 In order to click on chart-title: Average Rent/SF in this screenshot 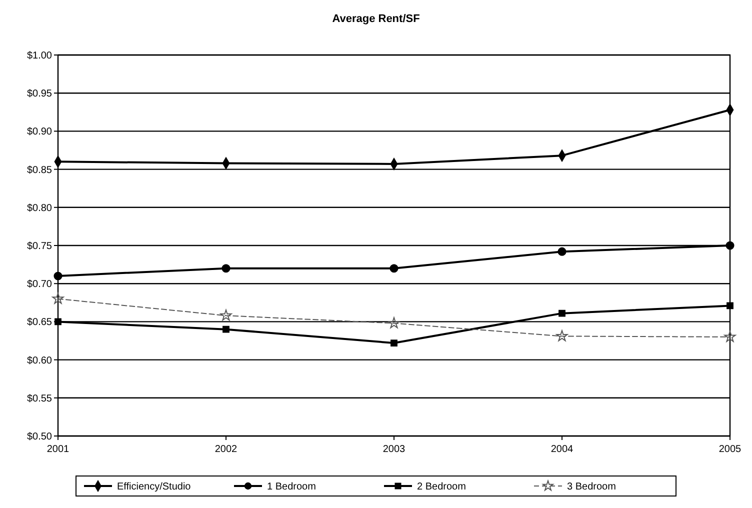, I will do `click(376, 19)`.